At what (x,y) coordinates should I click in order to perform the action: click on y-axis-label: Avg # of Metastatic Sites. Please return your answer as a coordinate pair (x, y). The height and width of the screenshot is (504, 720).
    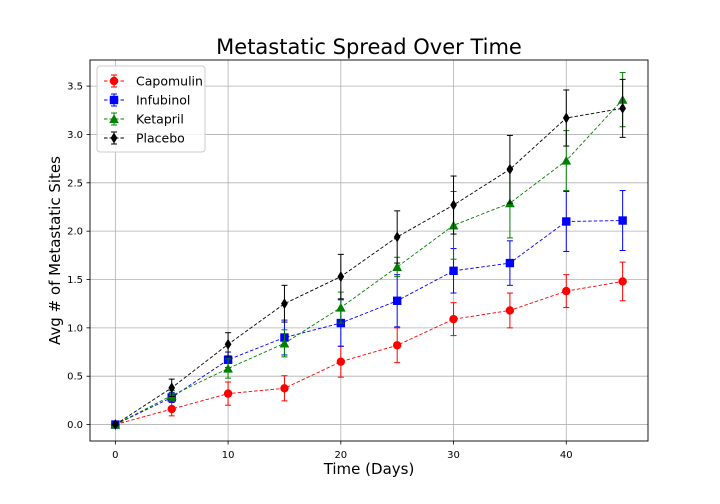
    Looking at the image, I should click on (55, 250).